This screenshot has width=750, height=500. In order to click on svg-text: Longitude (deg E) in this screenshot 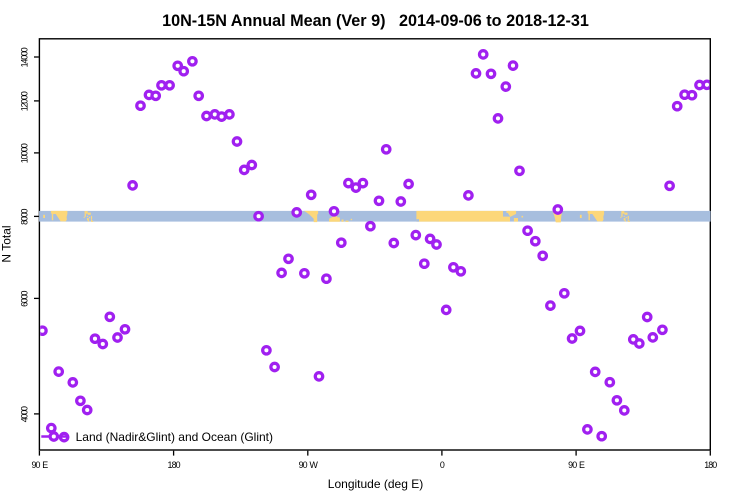, I will do `click(375, 484)`.